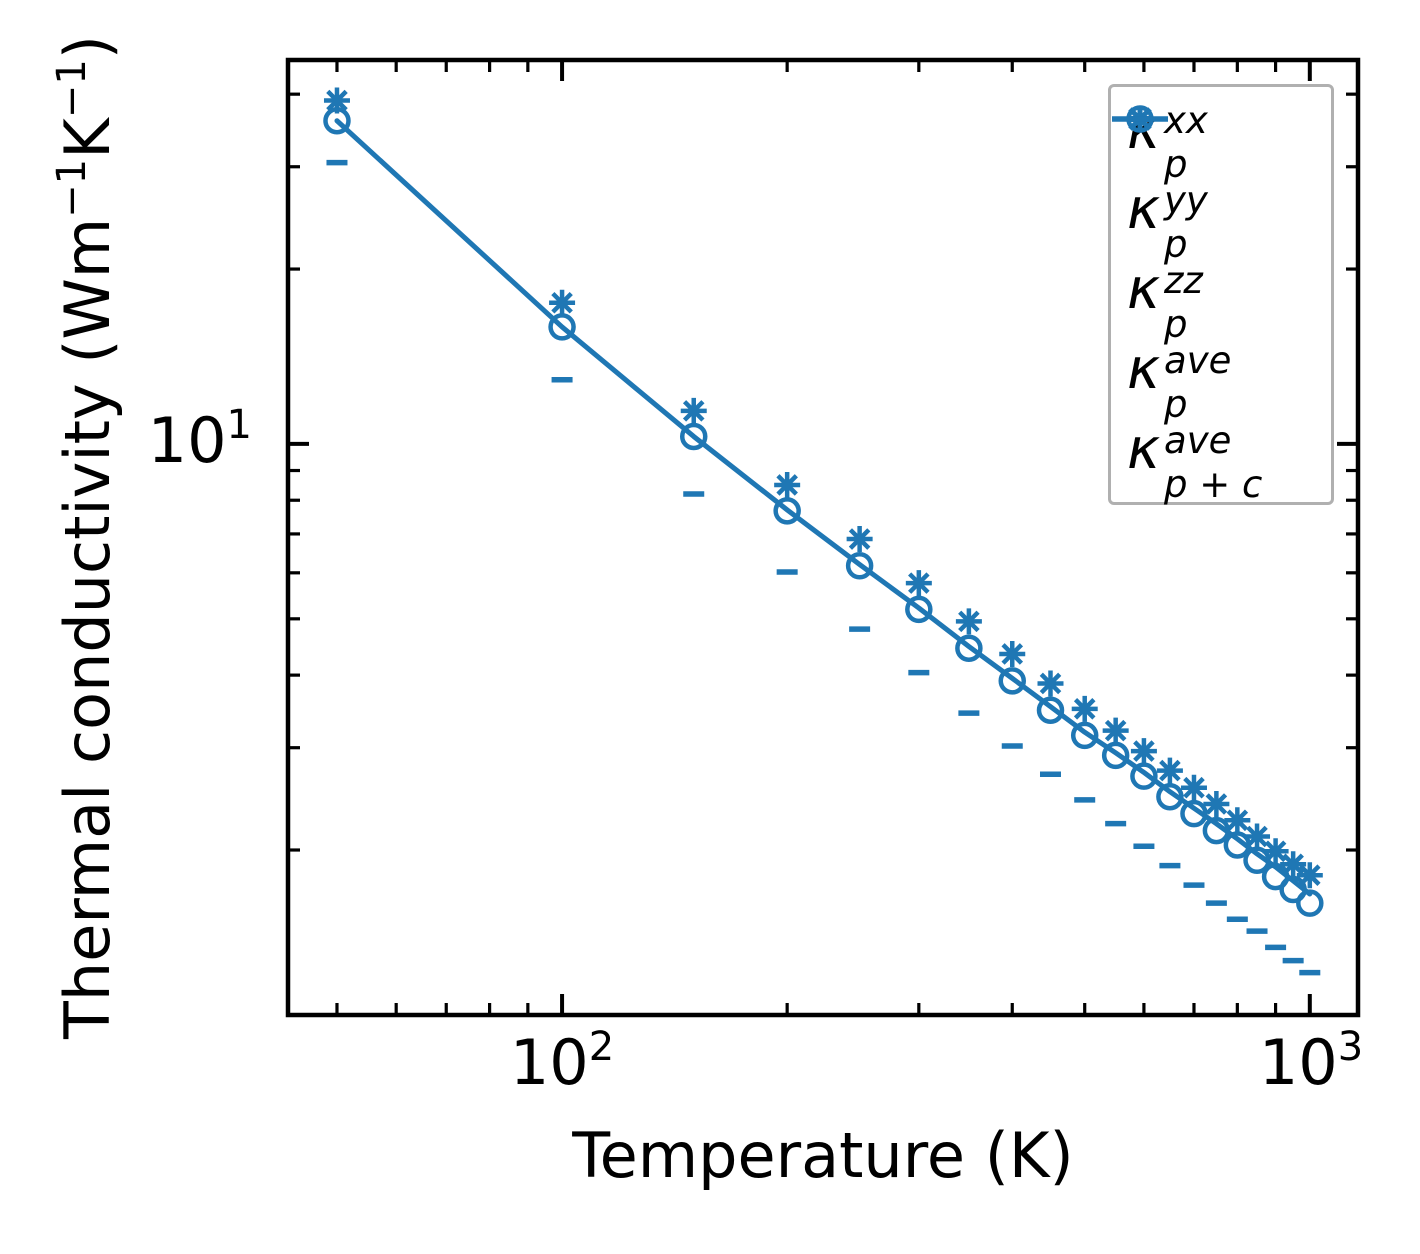 Image resolution: width=1420 pixels, height=1254 pixels. Describe the element at coordinates (1213, 484) in the screenshot. I see `subscript: p + c` at that location.